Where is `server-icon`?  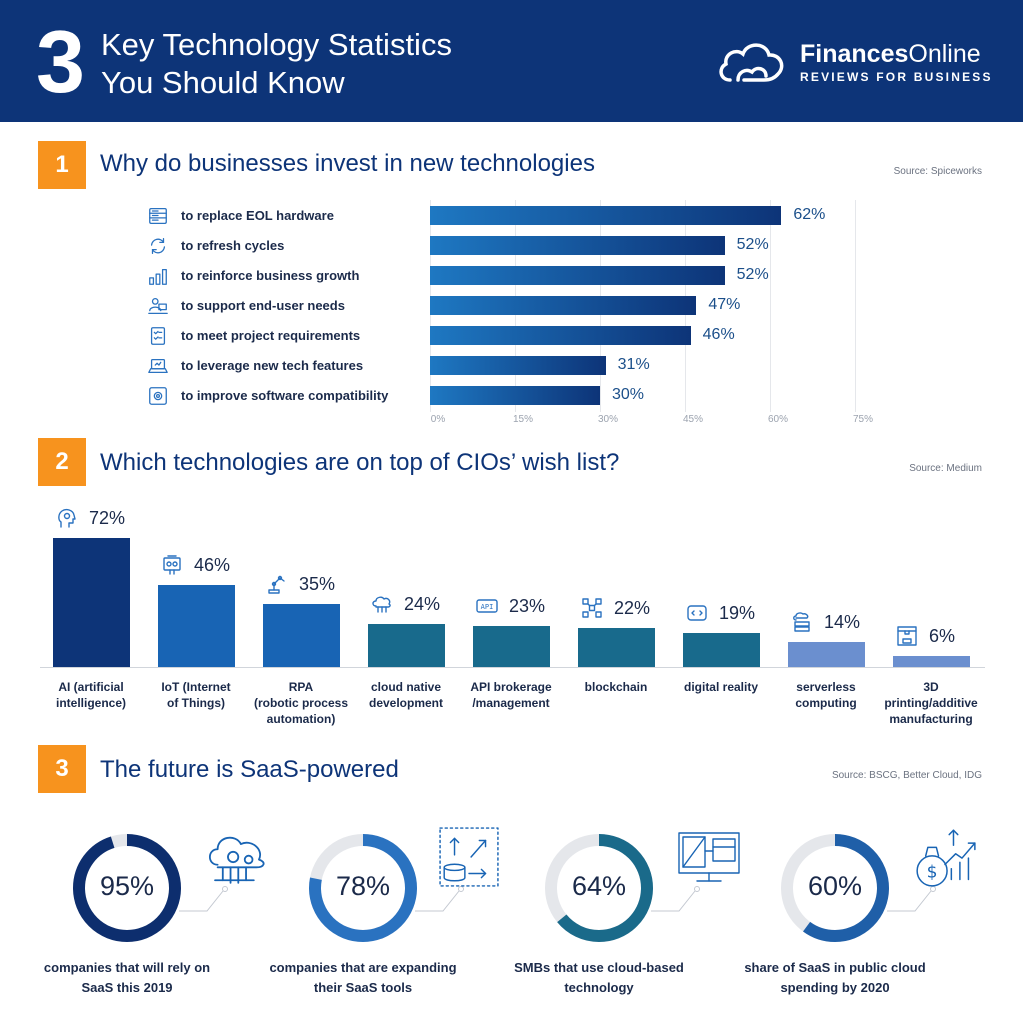
server-icon is located at coordinates (158, 216).